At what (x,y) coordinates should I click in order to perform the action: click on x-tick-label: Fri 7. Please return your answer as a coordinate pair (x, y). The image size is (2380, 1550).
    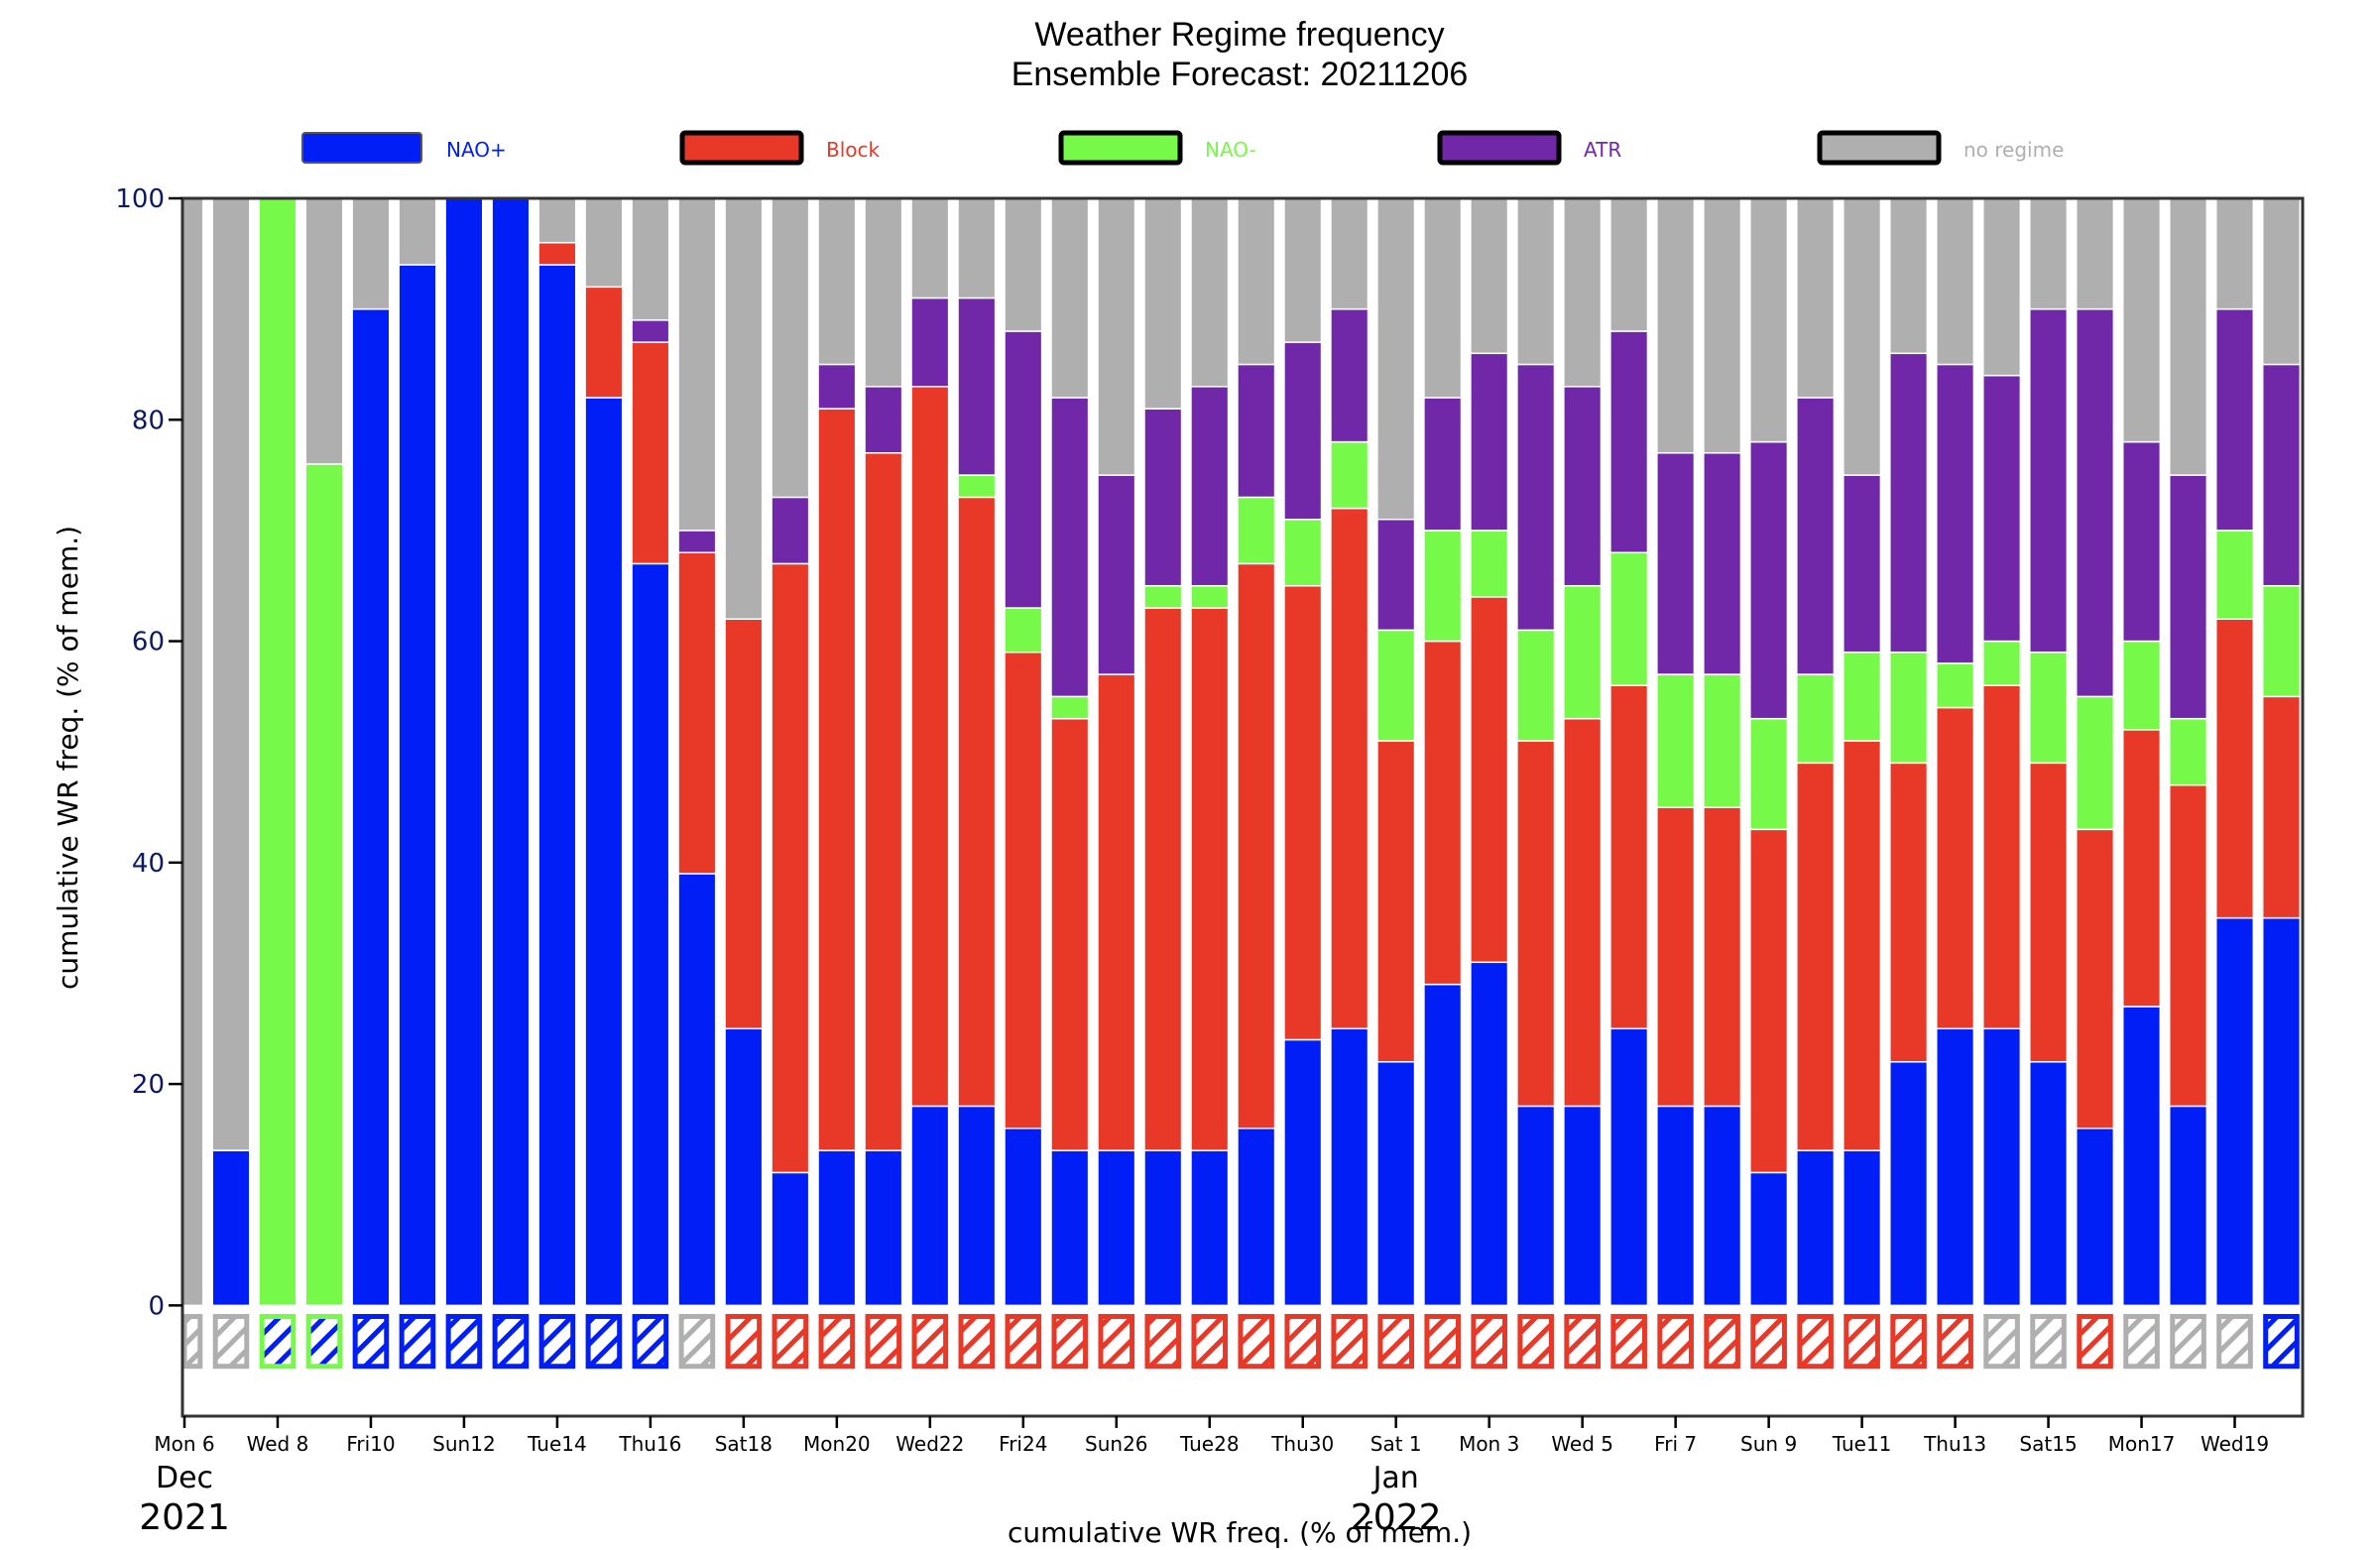
    Looking at the image, I should click on (1675, 1444).